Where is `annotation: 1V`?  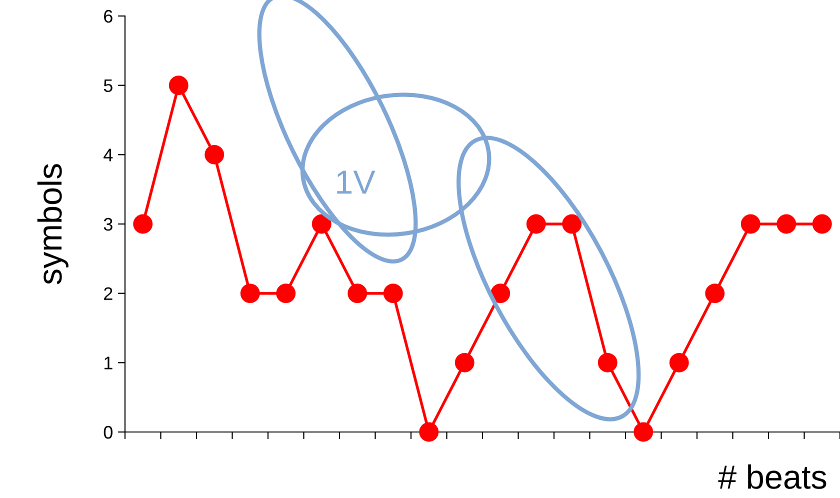 annotation: 1V is located at coordinates (356, 182).